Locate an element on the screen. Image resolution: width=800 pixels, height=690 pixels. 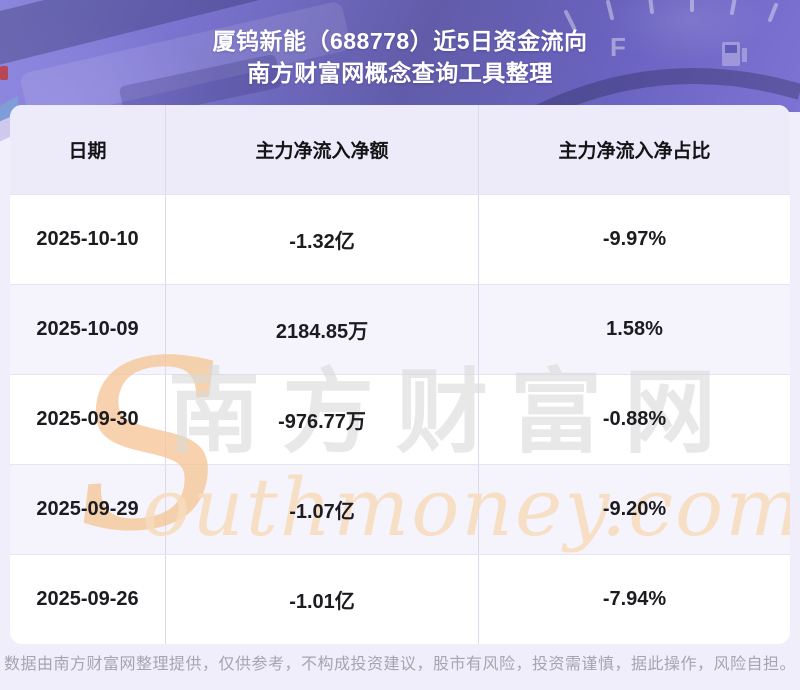
date-value: 2025-09-26 is located at coordinates (87, 599).